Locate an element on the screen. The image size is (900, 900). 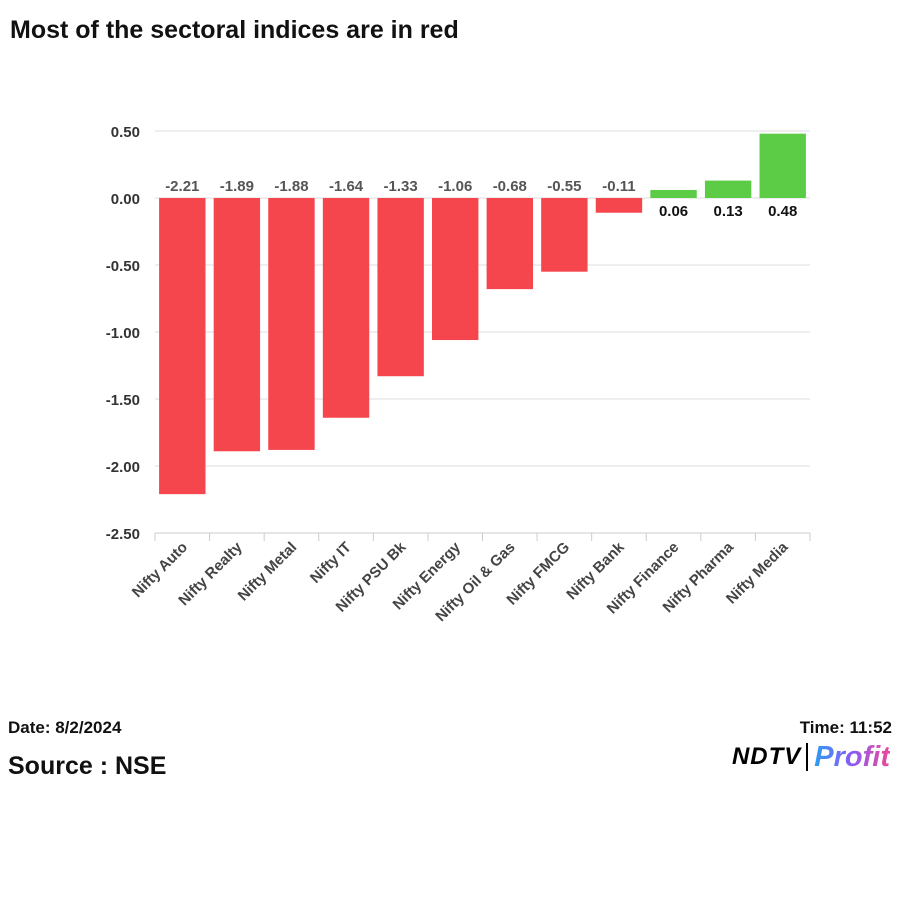
y-tick-label: 0.00 is located at coordinates (125, 199).